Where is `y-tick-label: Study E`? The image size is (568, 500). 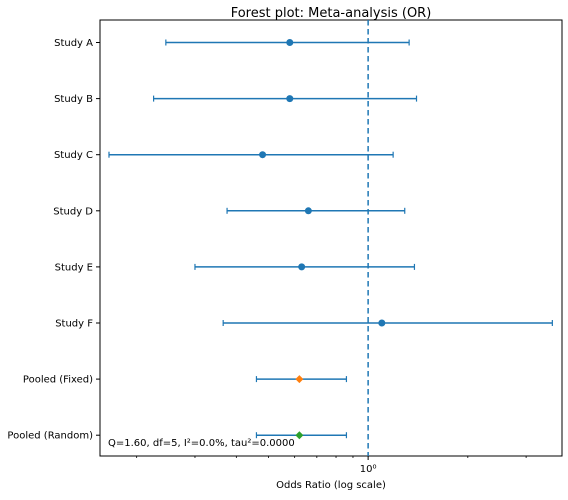 y-tick-label: Study E is located at coordinates (74, 267).